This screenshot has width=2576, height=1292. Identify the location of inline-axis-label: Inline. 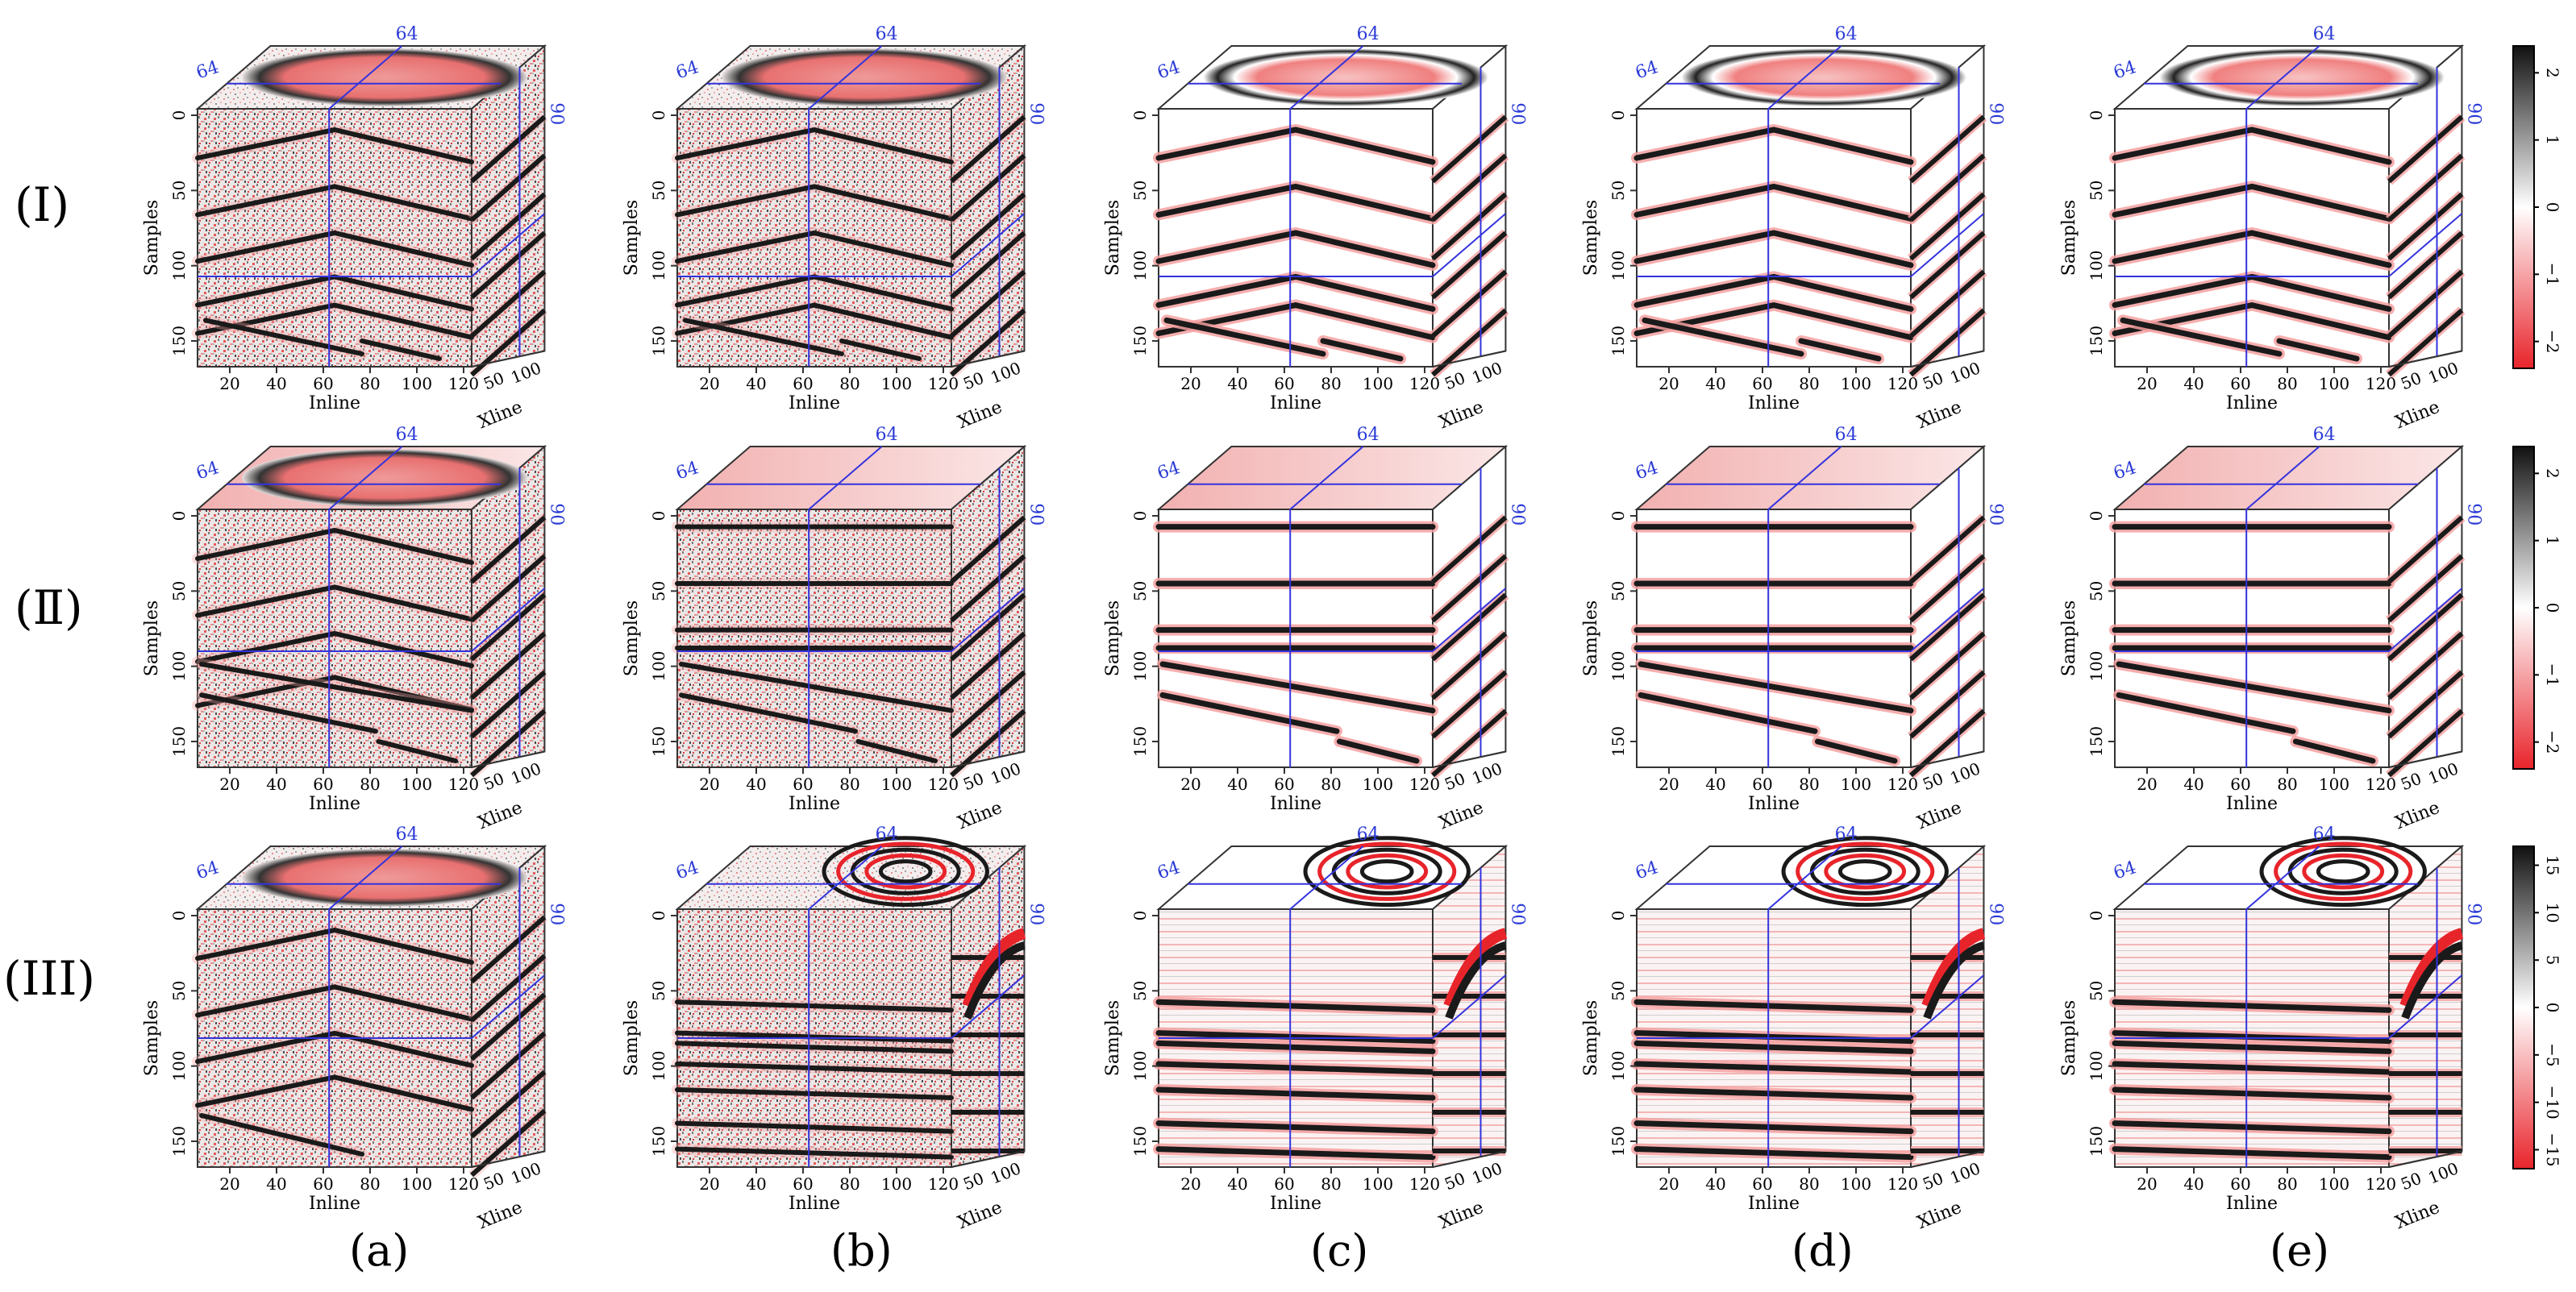
(1774, 1204).